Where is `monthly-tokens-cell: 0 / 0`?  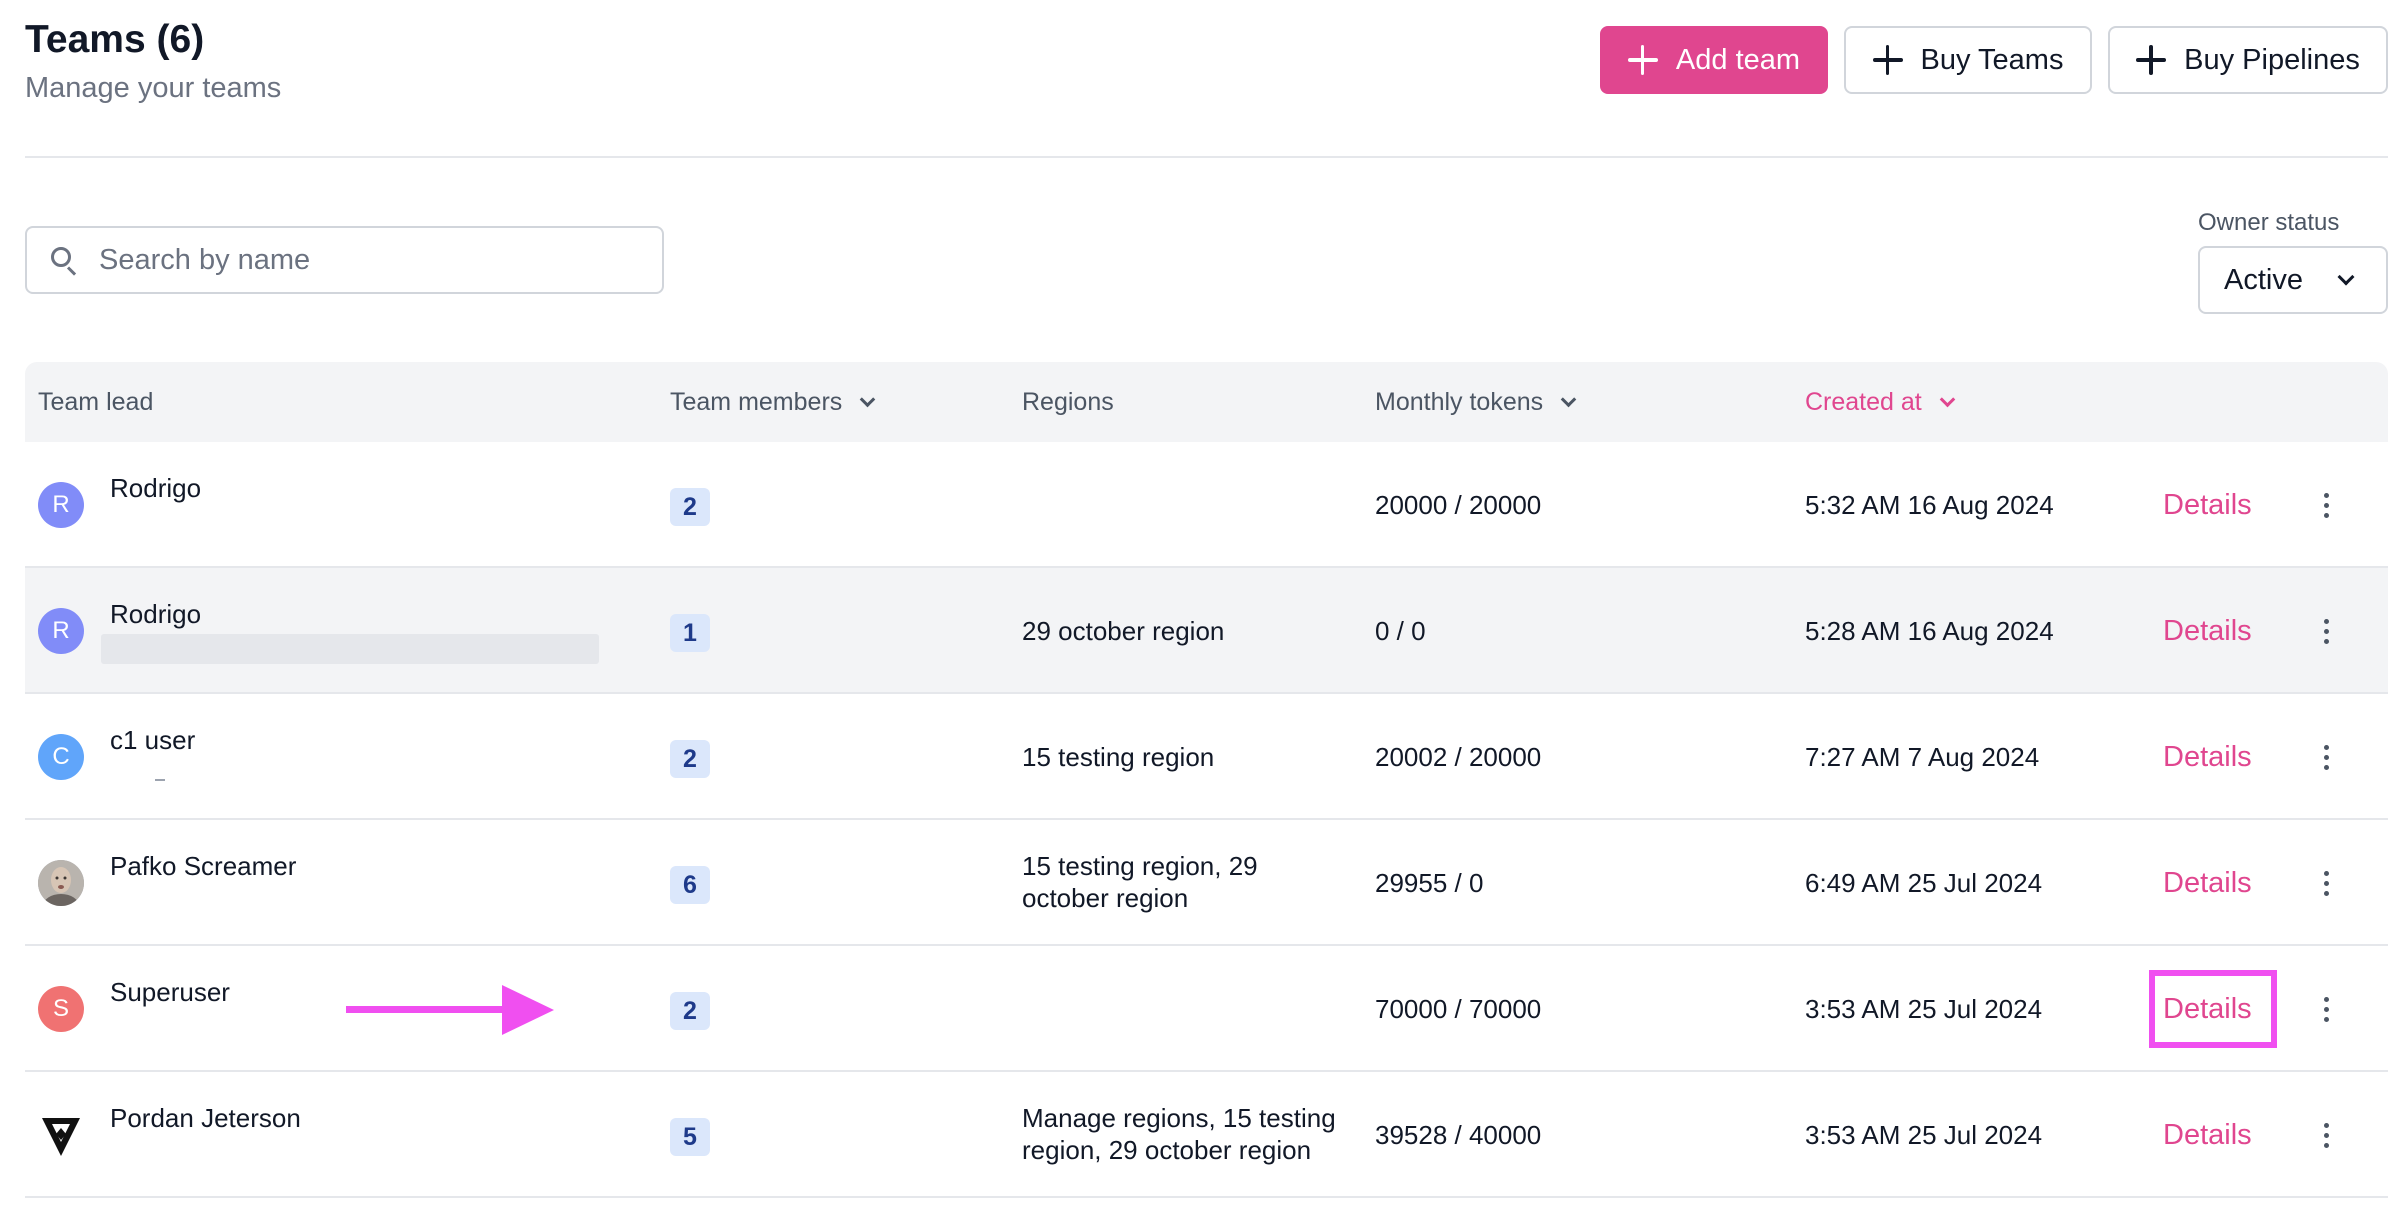 monthly-tokens-cell: 0 / 0 is located at coordinates (1400, 631).